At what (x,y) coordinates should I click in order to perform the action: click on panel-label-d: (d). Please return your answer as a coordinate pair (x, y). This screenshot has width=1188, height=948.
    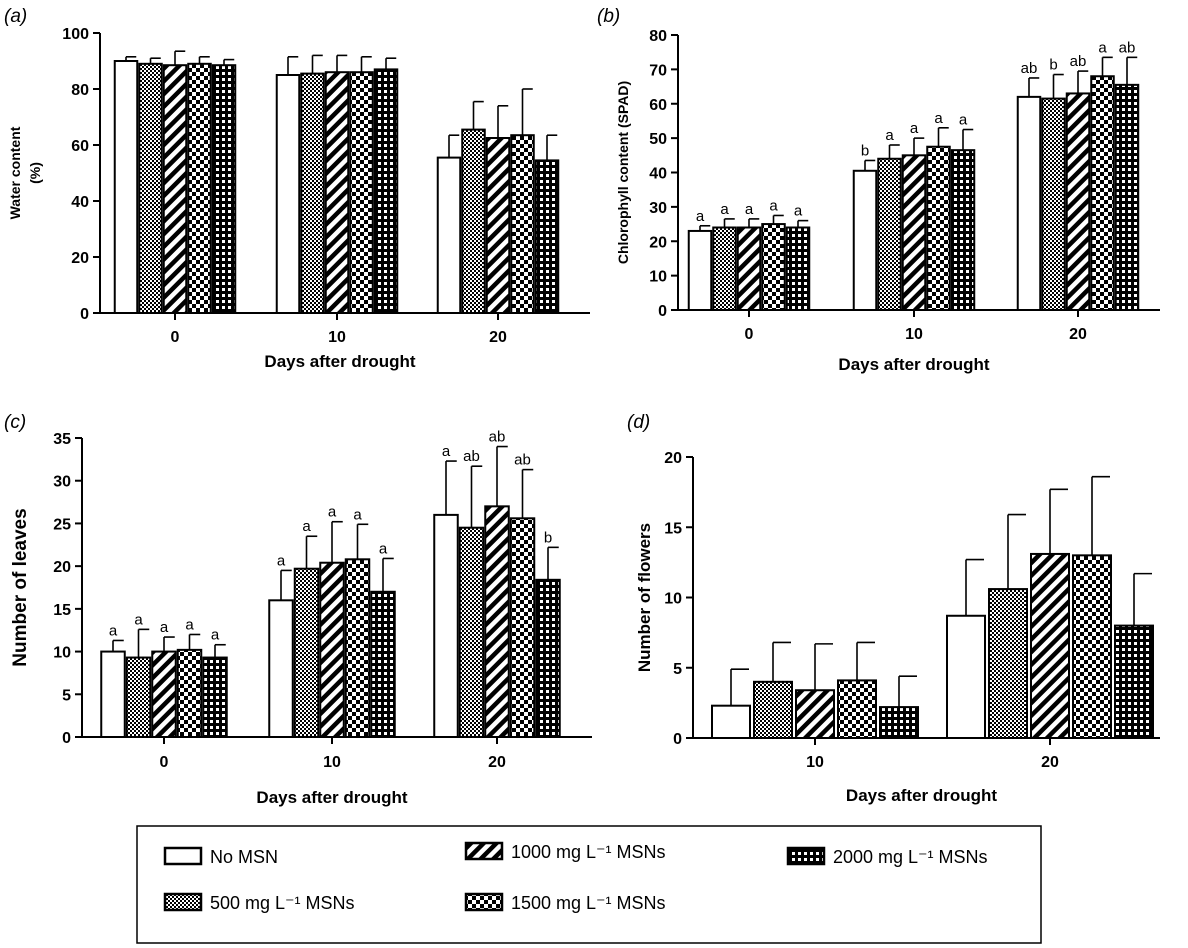
    Looking at the image, I should click on (638, 422).